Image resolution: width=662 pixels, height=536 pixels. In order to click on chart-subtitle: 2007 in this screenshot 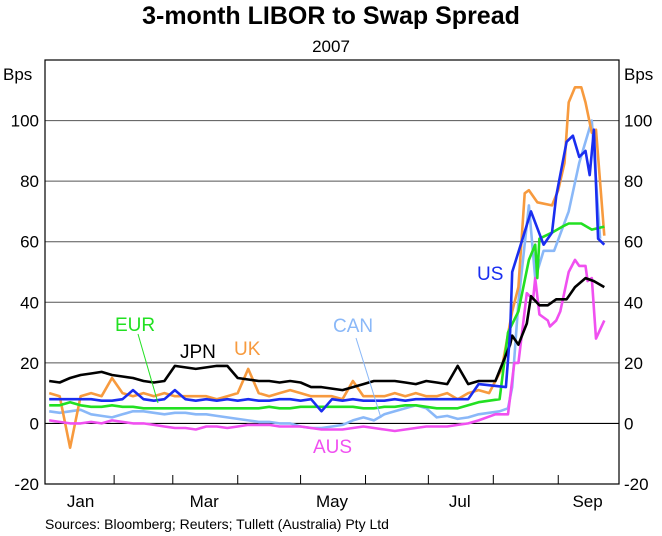, I will do `click(331, 46)`.